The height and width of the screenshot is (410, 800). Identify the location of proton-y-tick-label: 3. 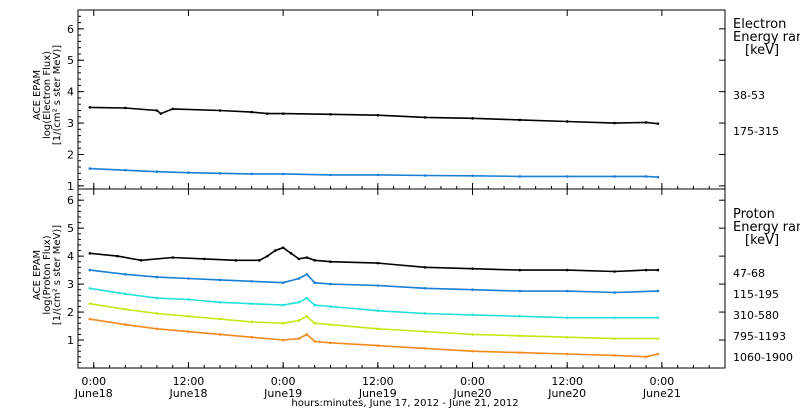
(70, 284).